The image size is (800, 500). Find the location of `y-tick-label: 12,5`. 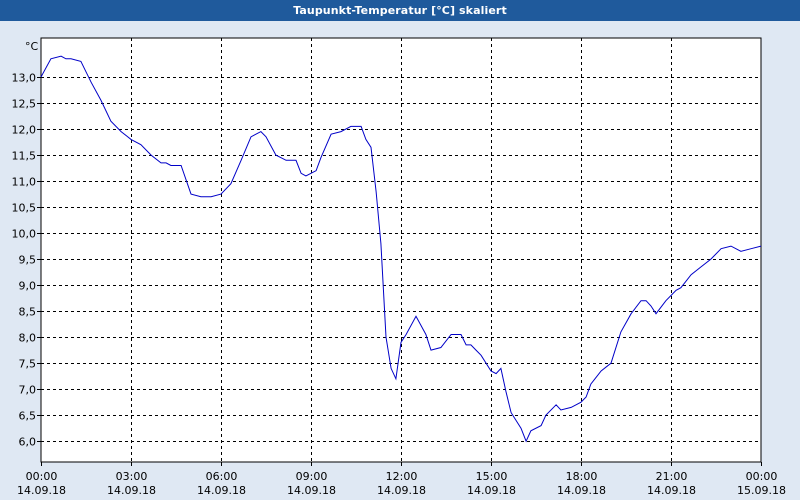

y-tick-label: 12,5 is located at coordinates (24, 104).